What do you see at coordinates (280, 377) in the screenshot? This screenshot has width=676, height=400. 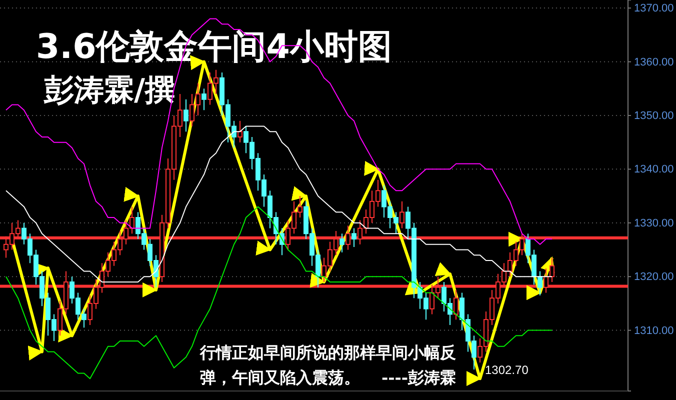 I see `annotation: 弹，午间又陷入震荡。` at bounding box center [280, 377].